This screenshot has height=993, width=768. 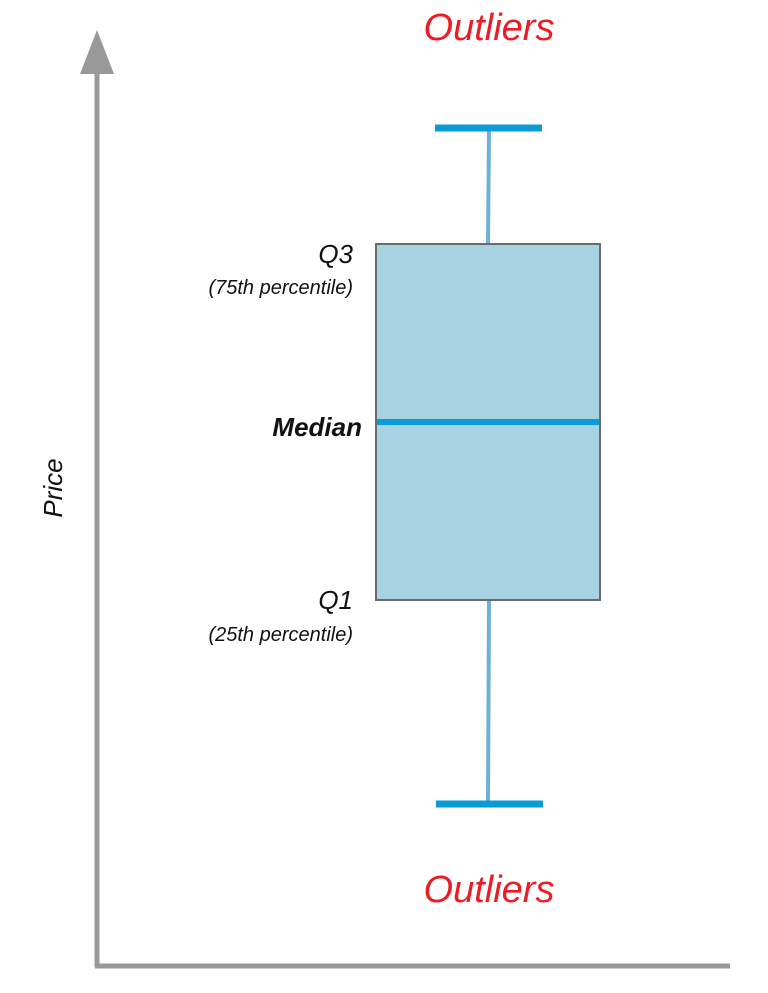 I want to click on q1-percentile-note: (25th percentile), so click(x=280, y=635).